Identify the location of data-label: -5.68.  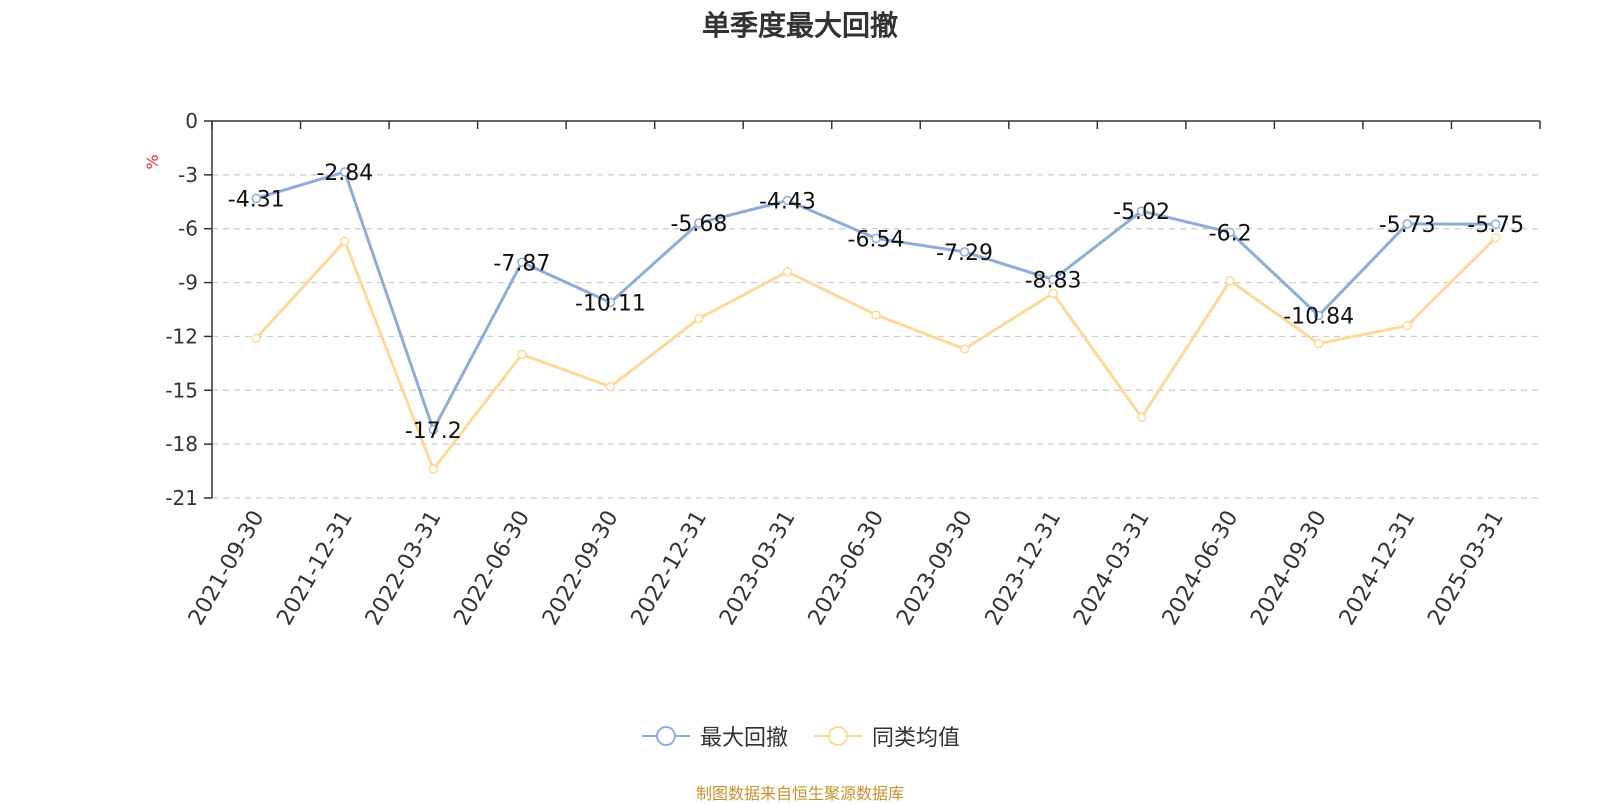
(698, 224).